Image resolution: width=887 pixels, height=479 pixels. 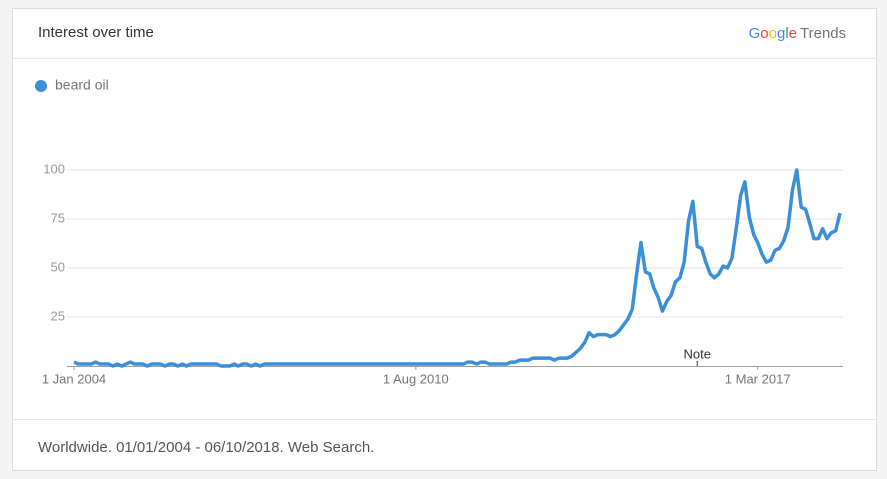 What do you see at coordinates (96, 32) in the screenshot?
I see `chart-title: Interest over time` at bounding box center [96, 32].